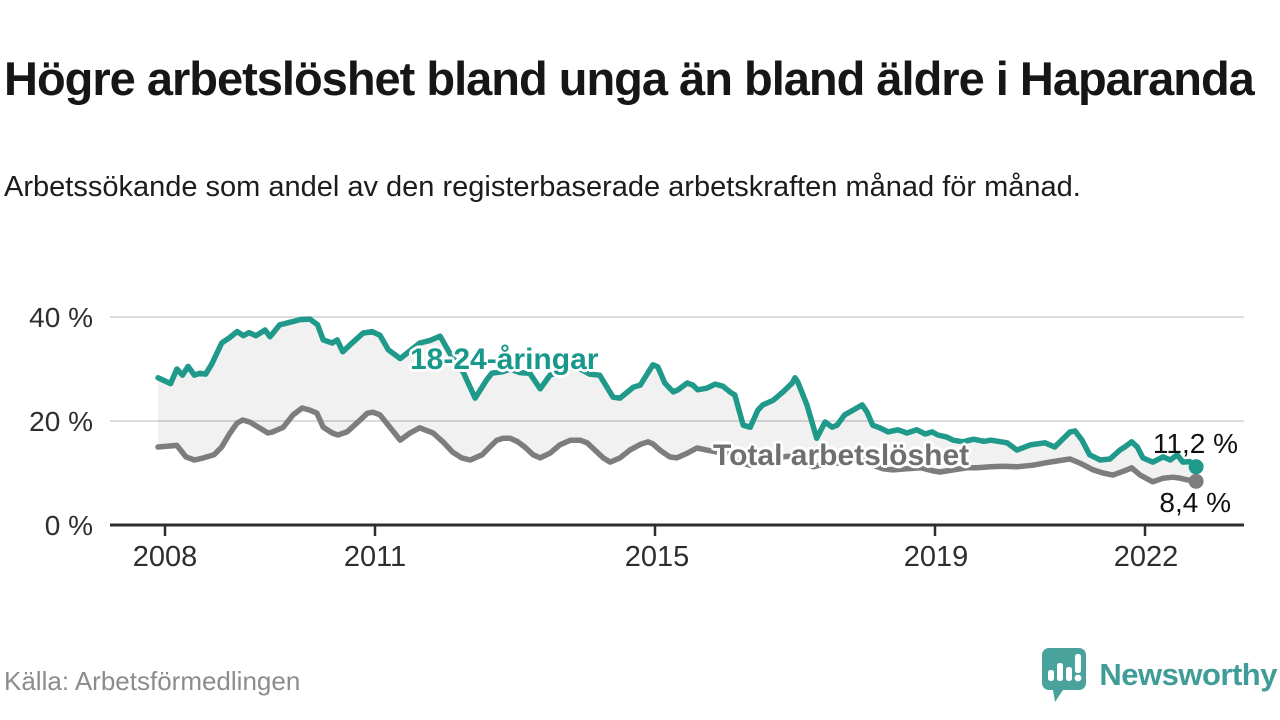 This screenshot has height=720, width=1280. What do you see at coordinates (504, 359) in the screenshot?
I see `series-label-youth: 18-24-åringar` at bounding box center [504, 359].